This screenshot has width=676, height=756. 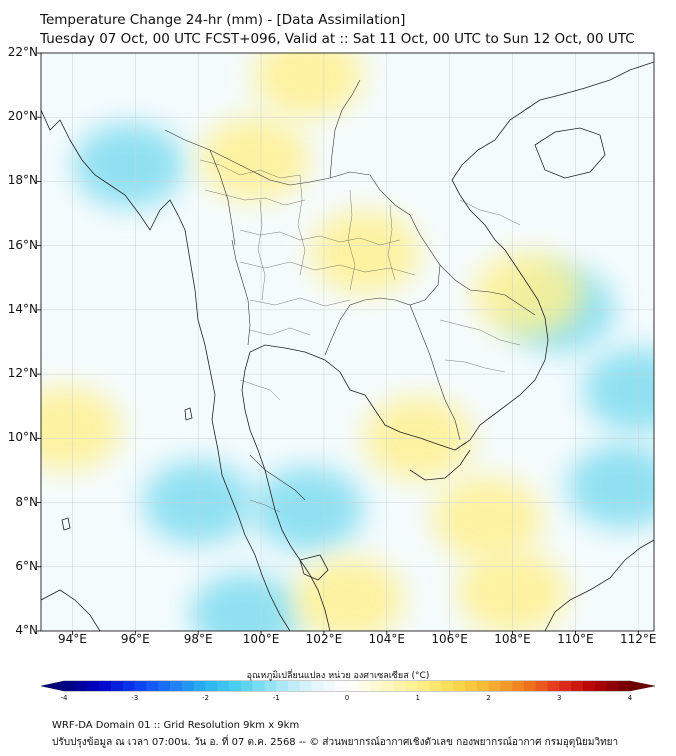 What do you see at coordinates (630, 698) in the screenshot?
I see `colorbar-tick-label: 4` at bounding box center [630, 698].